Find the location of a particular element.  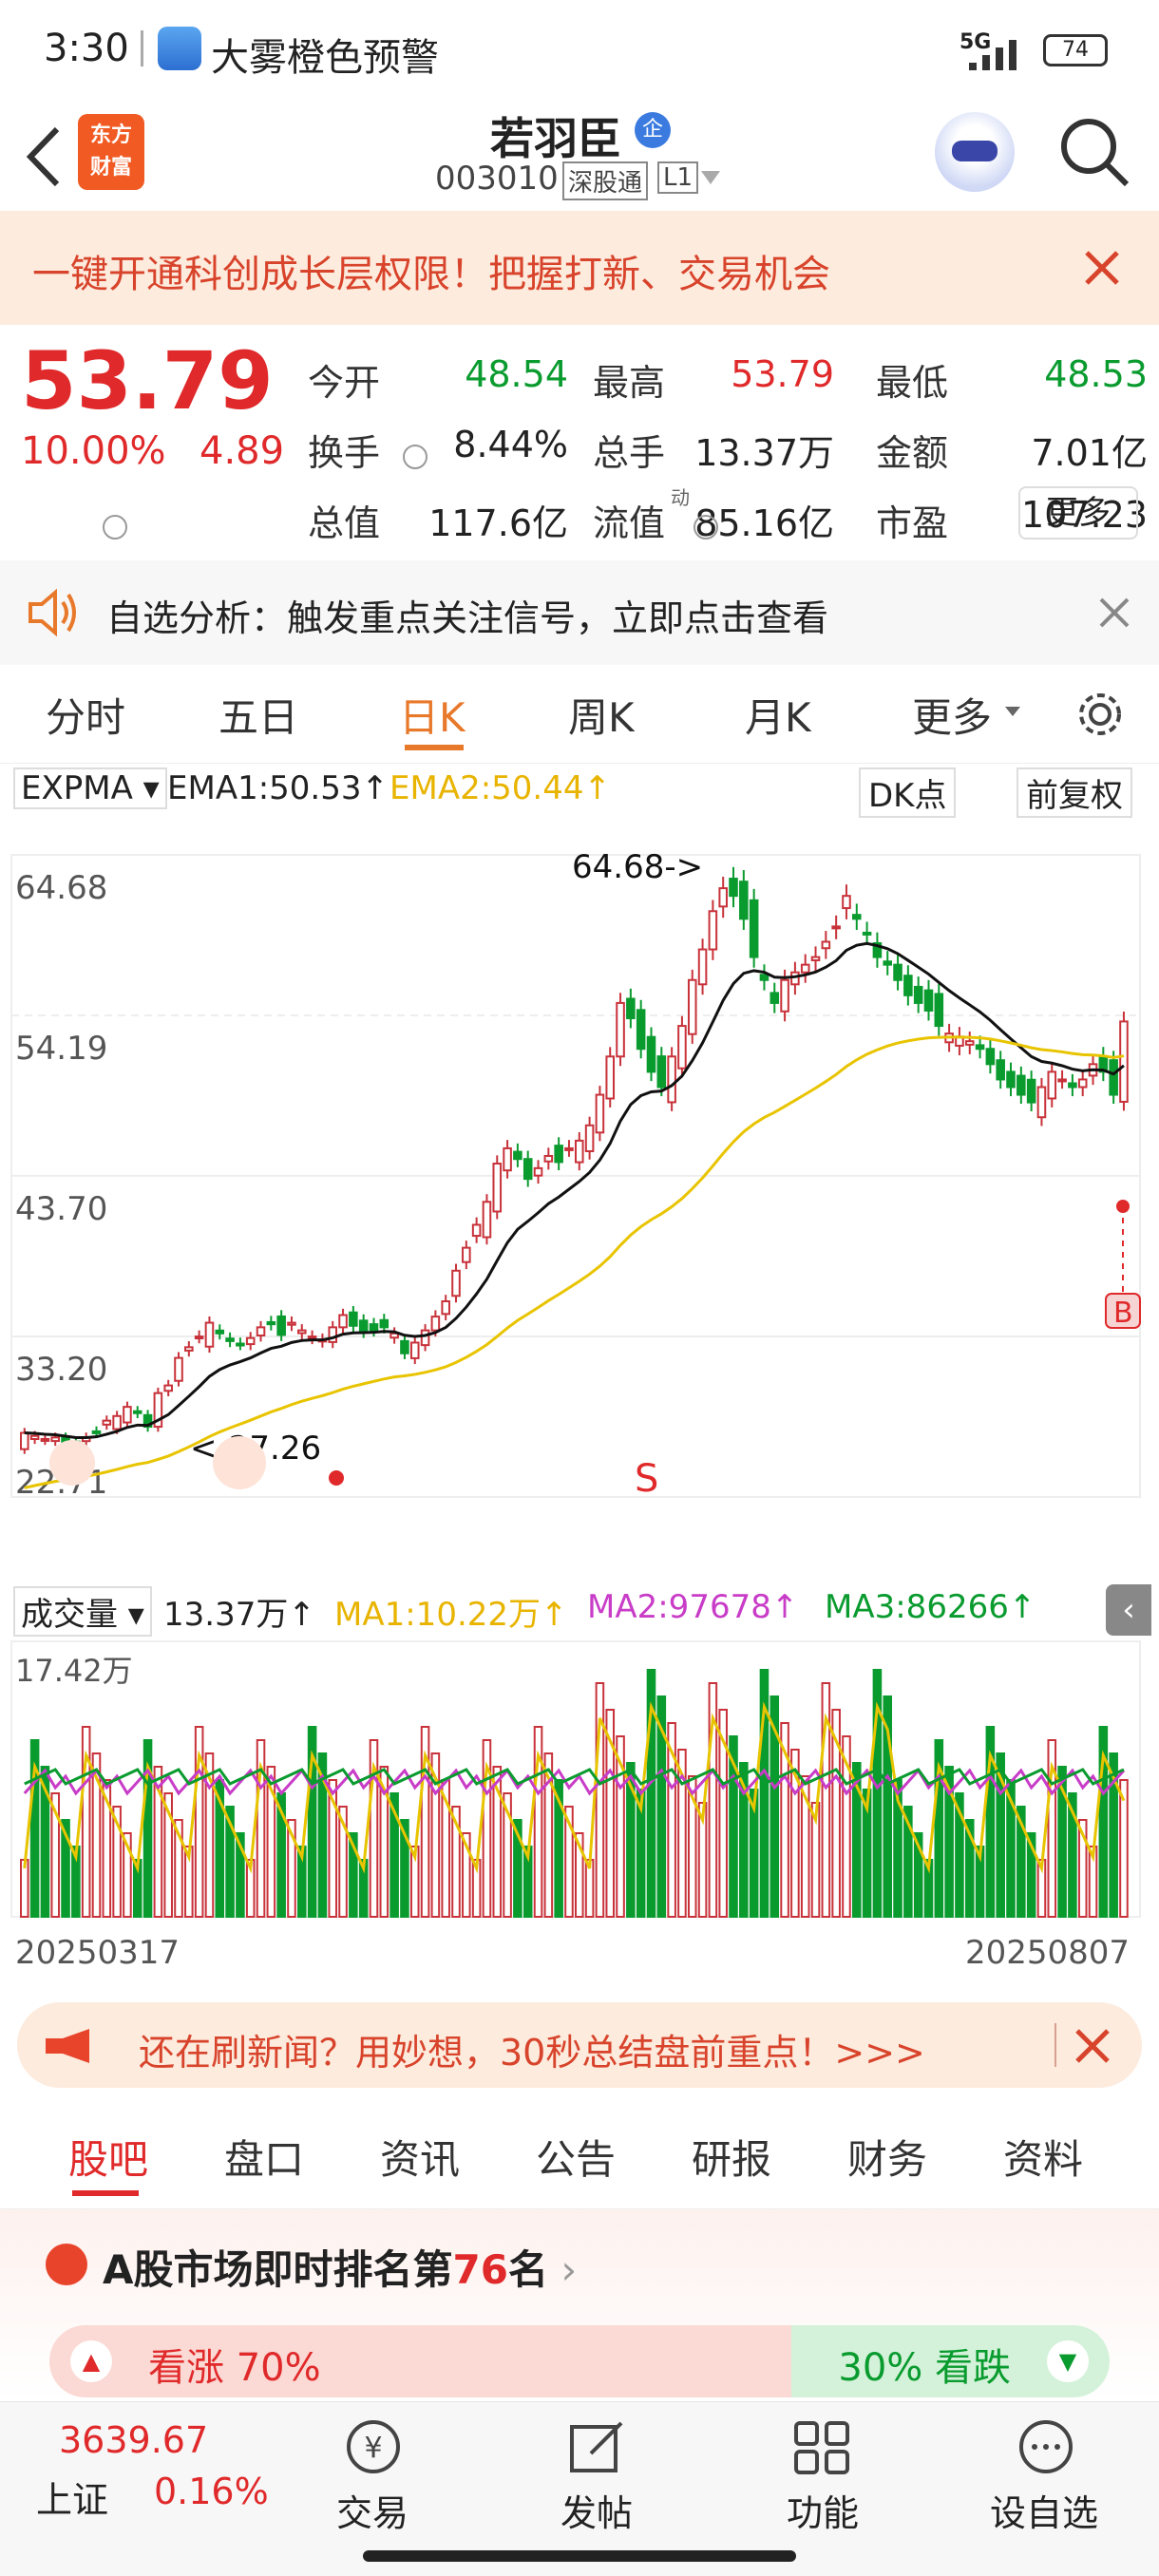

tab-intraday: 分时 is located at coordinates (86, 717).